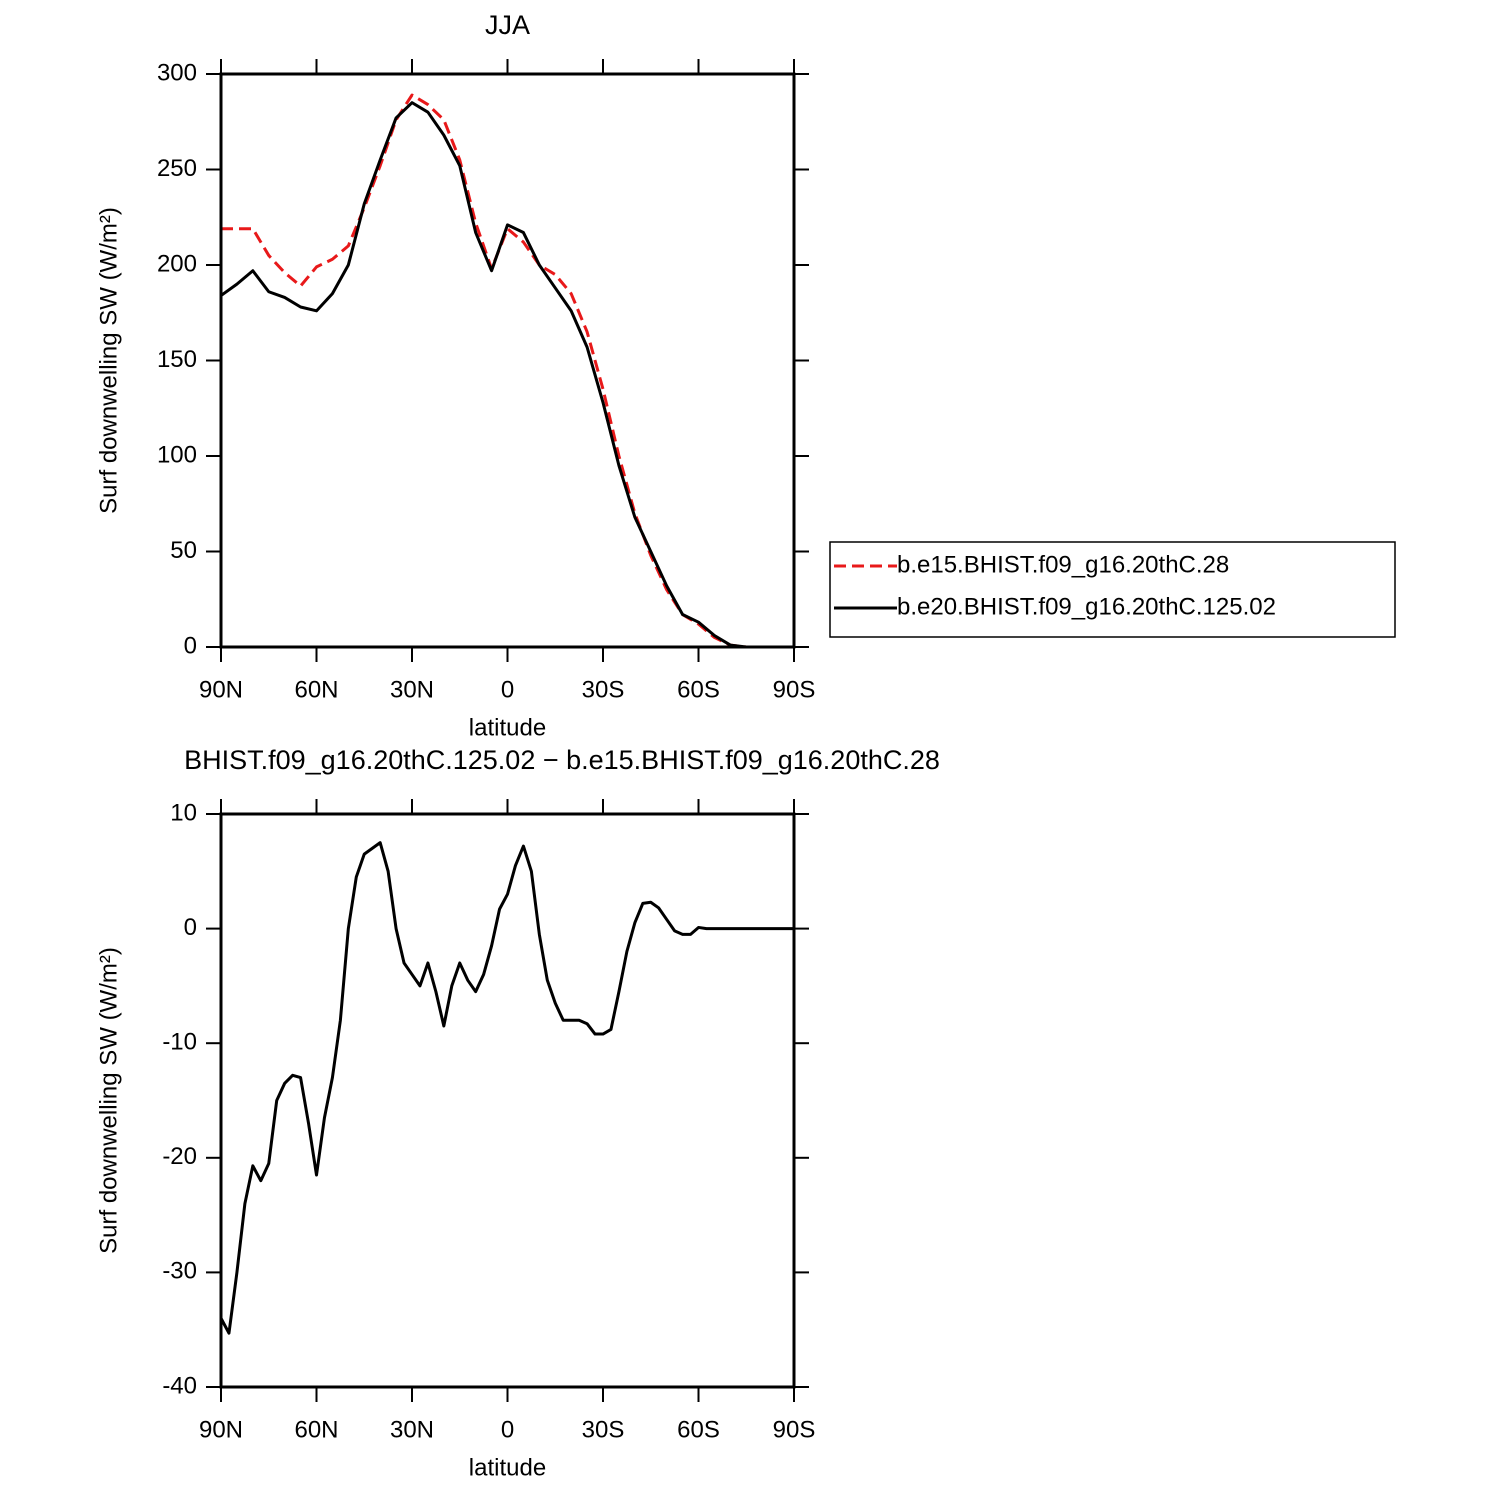 The height and width of the screenshot is (1491, 1491). Describe the element at coordinates (1086, 606) in the screenshot. I see `legend-label: b.e20.BHIST.f09_g16.20thC.125.02` at that location.